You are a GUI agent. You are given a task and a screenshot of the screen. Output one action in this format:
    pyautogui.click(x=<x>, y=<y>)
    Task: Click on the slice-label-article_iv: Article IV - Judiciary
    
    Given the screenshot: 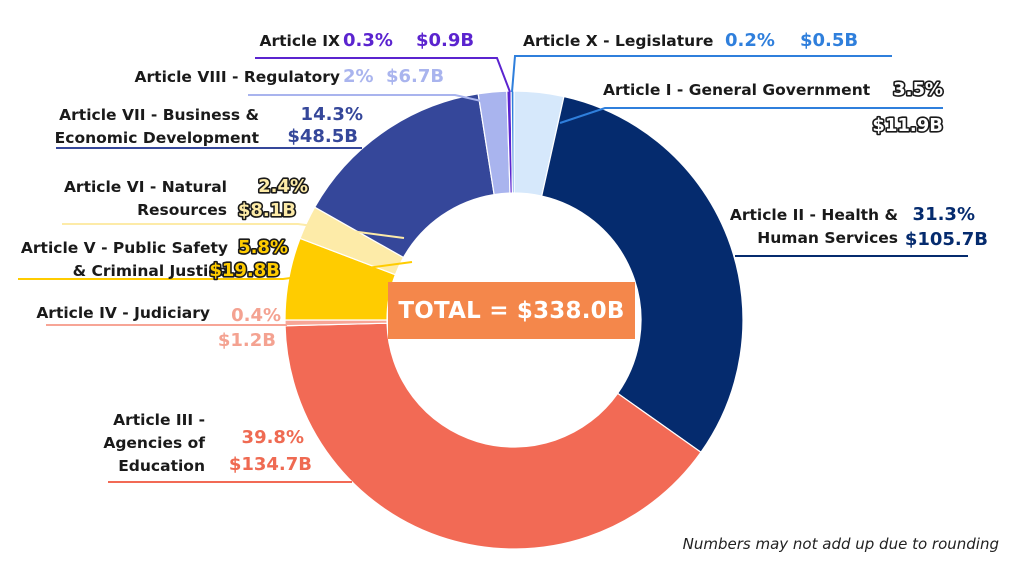 What is the action you would take?
    pyautogui.click(x=123, y=313)
    